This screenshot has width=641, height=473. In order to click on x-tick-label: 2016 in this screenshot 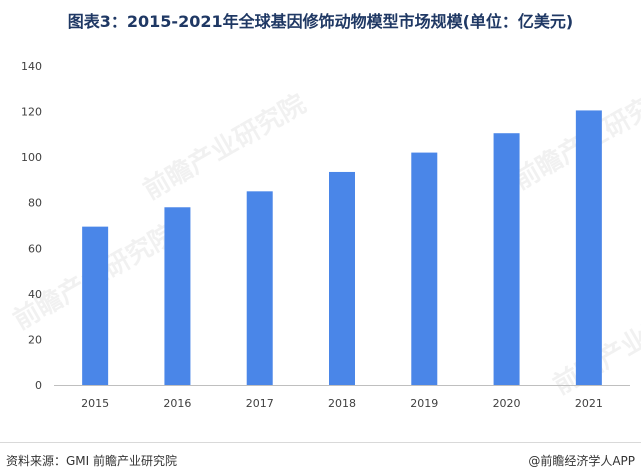, I will do `click(177, 403)`.